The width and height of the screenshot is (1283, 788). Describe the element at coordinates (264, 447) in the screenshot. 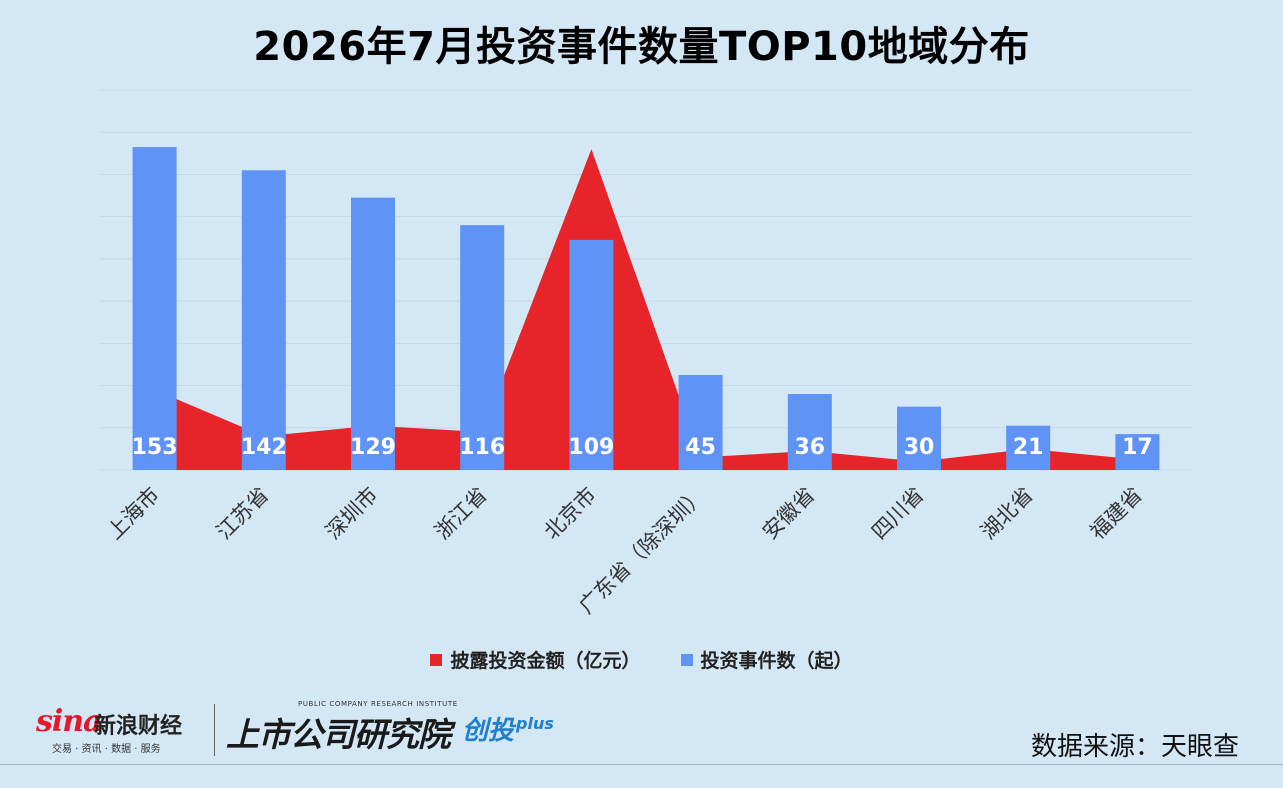

I see `count-data-label: 142` at that location.